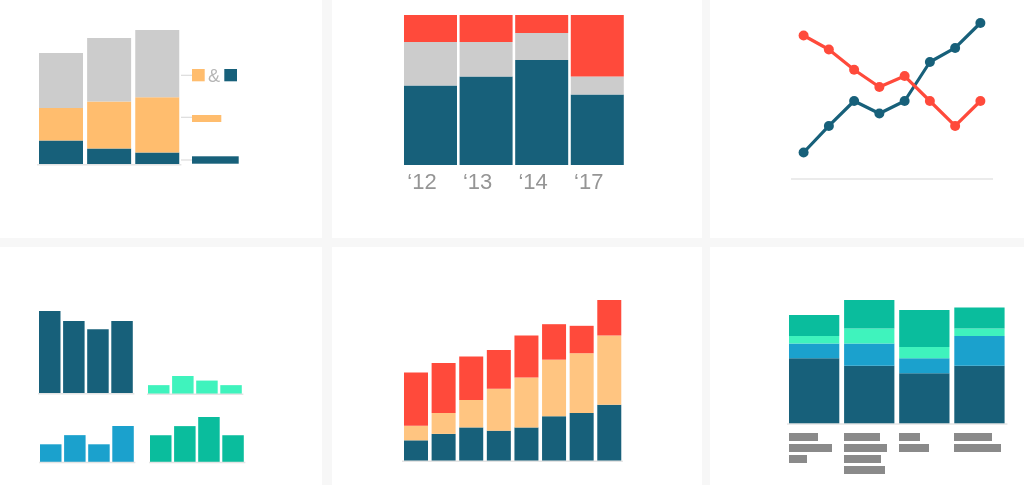 This screenshot has height=485, width=1024. What do you see at coordinates (477, 181) in the screenshot?
I see `x-tick-label: ‘13` at bounding box center [477, 181].